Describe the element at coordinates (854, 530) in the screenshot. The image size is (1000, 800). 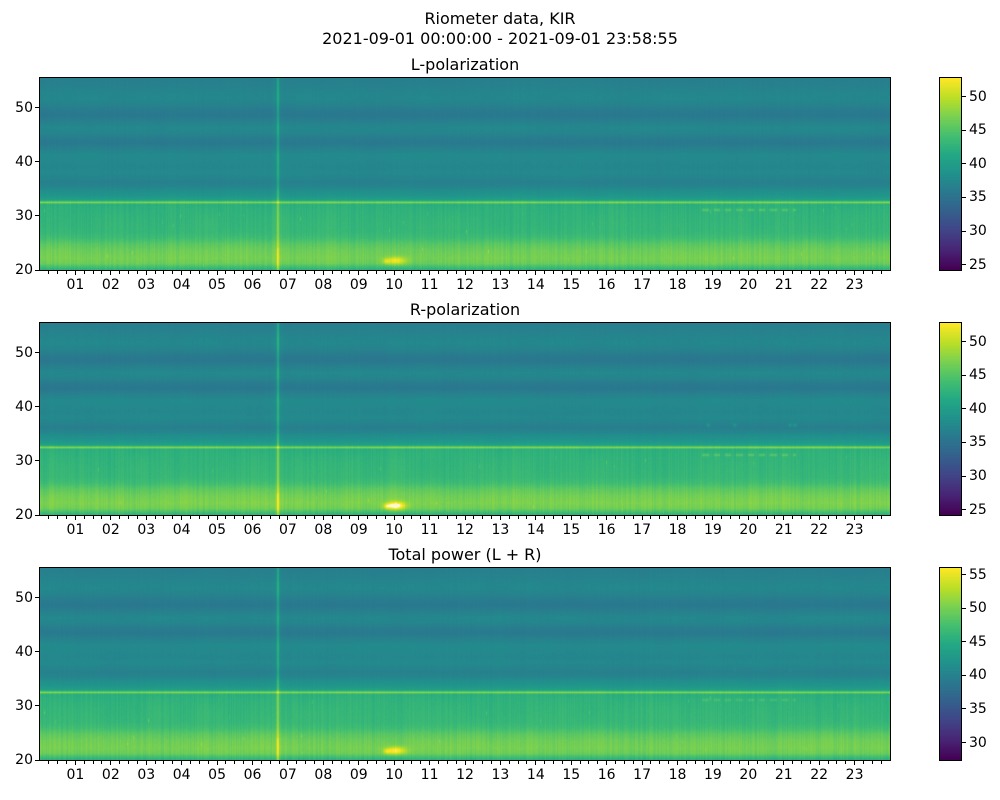
I see `x-tick-label: 23` at that location.